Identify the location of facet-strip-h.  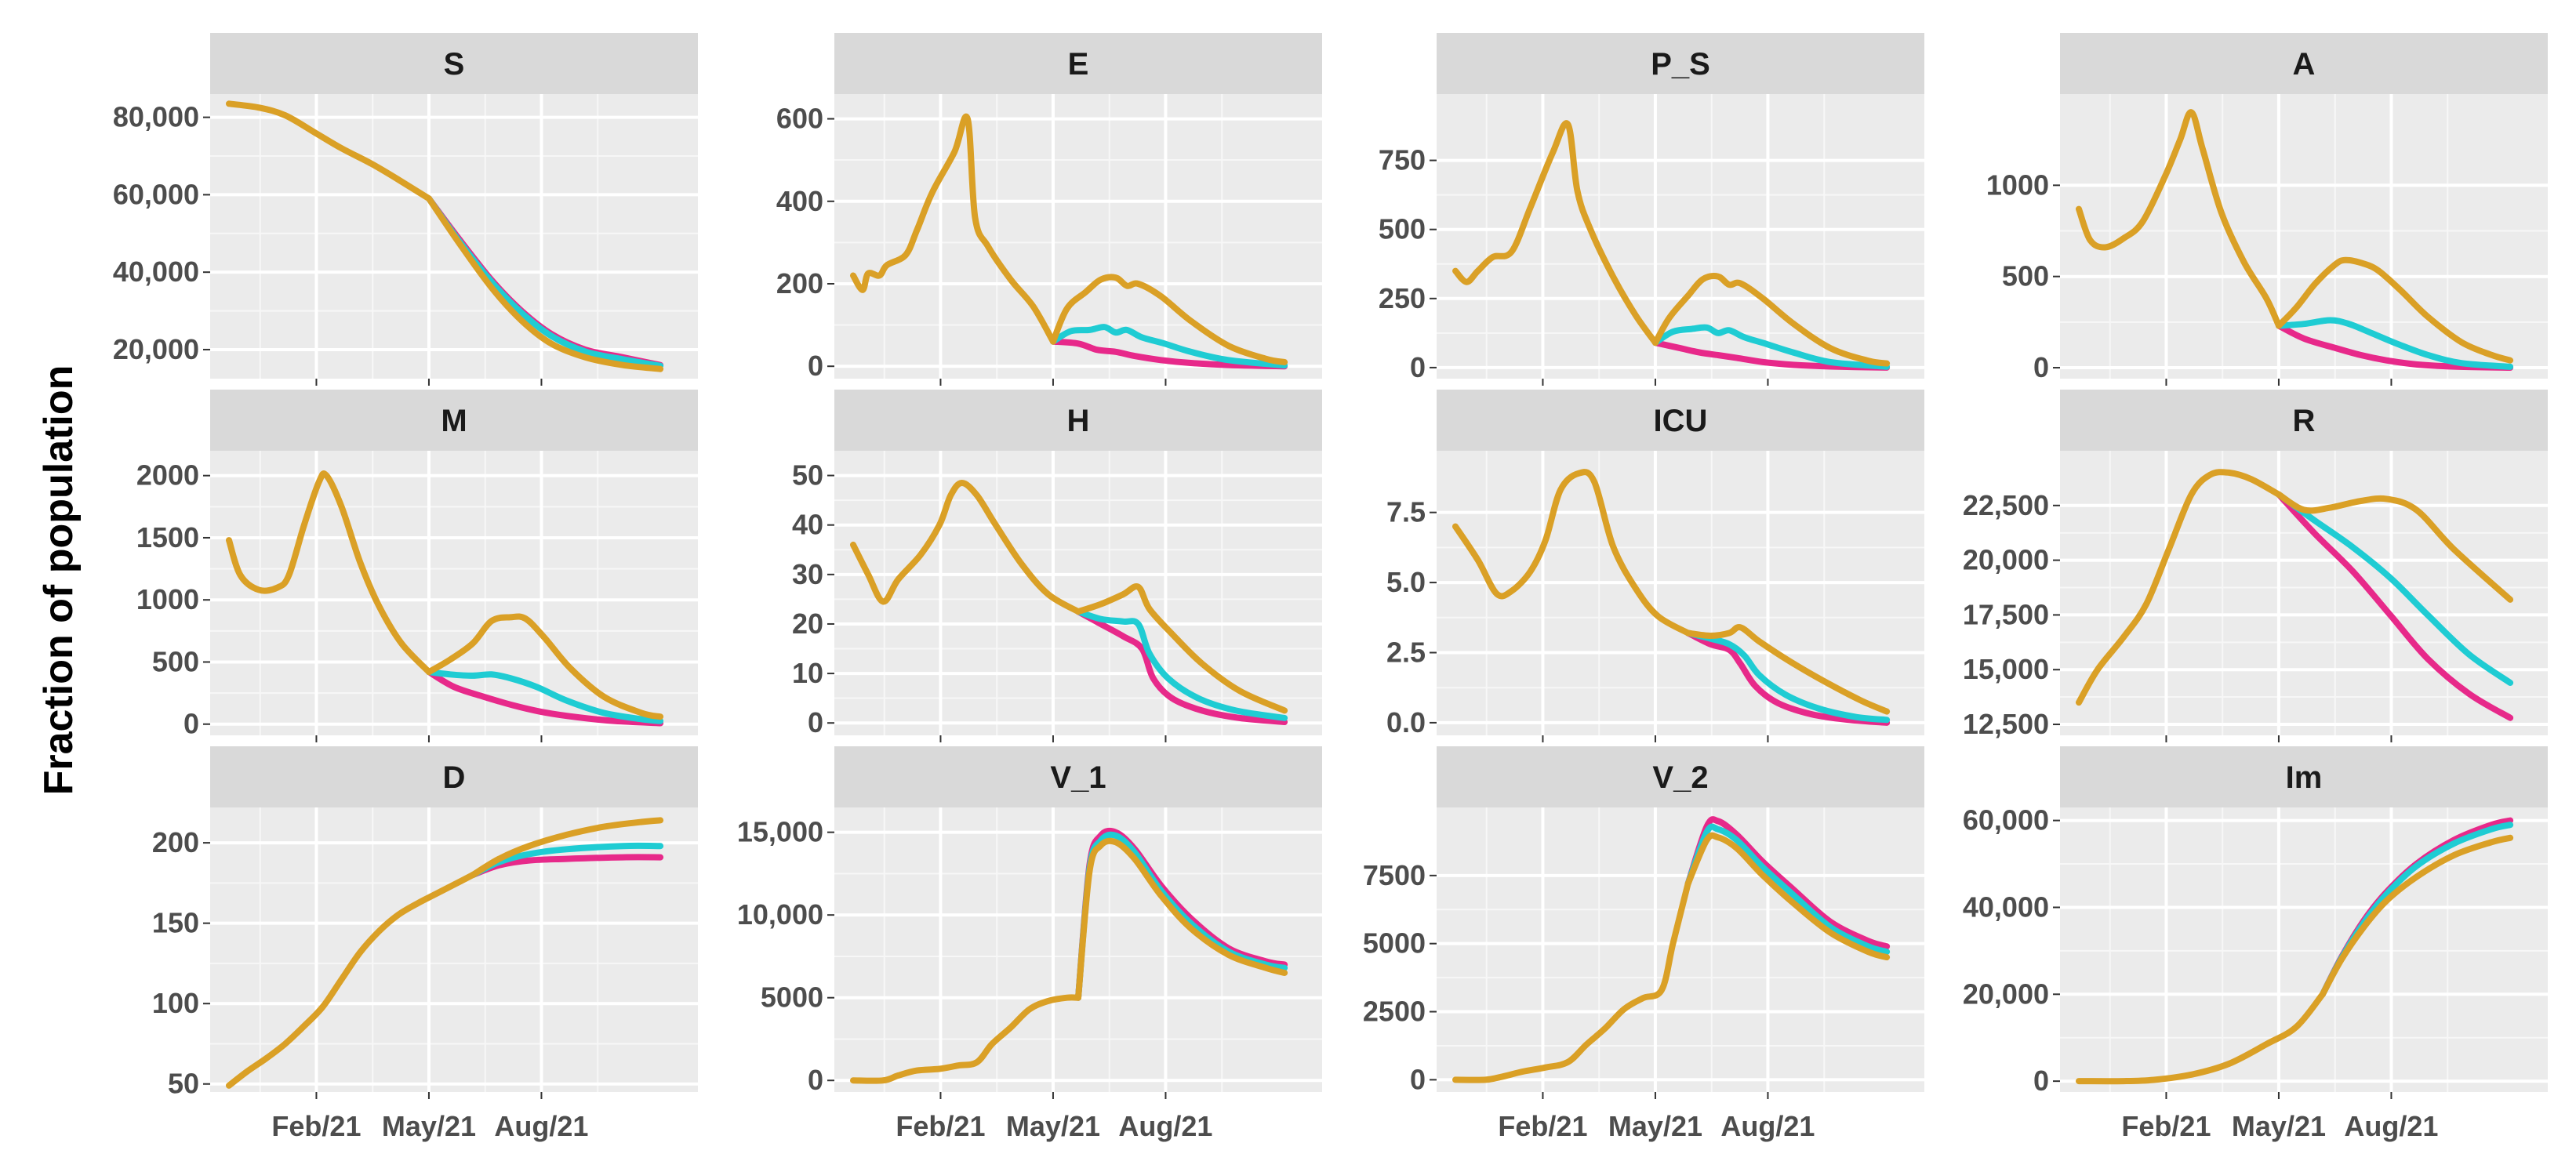
(1078, 421).